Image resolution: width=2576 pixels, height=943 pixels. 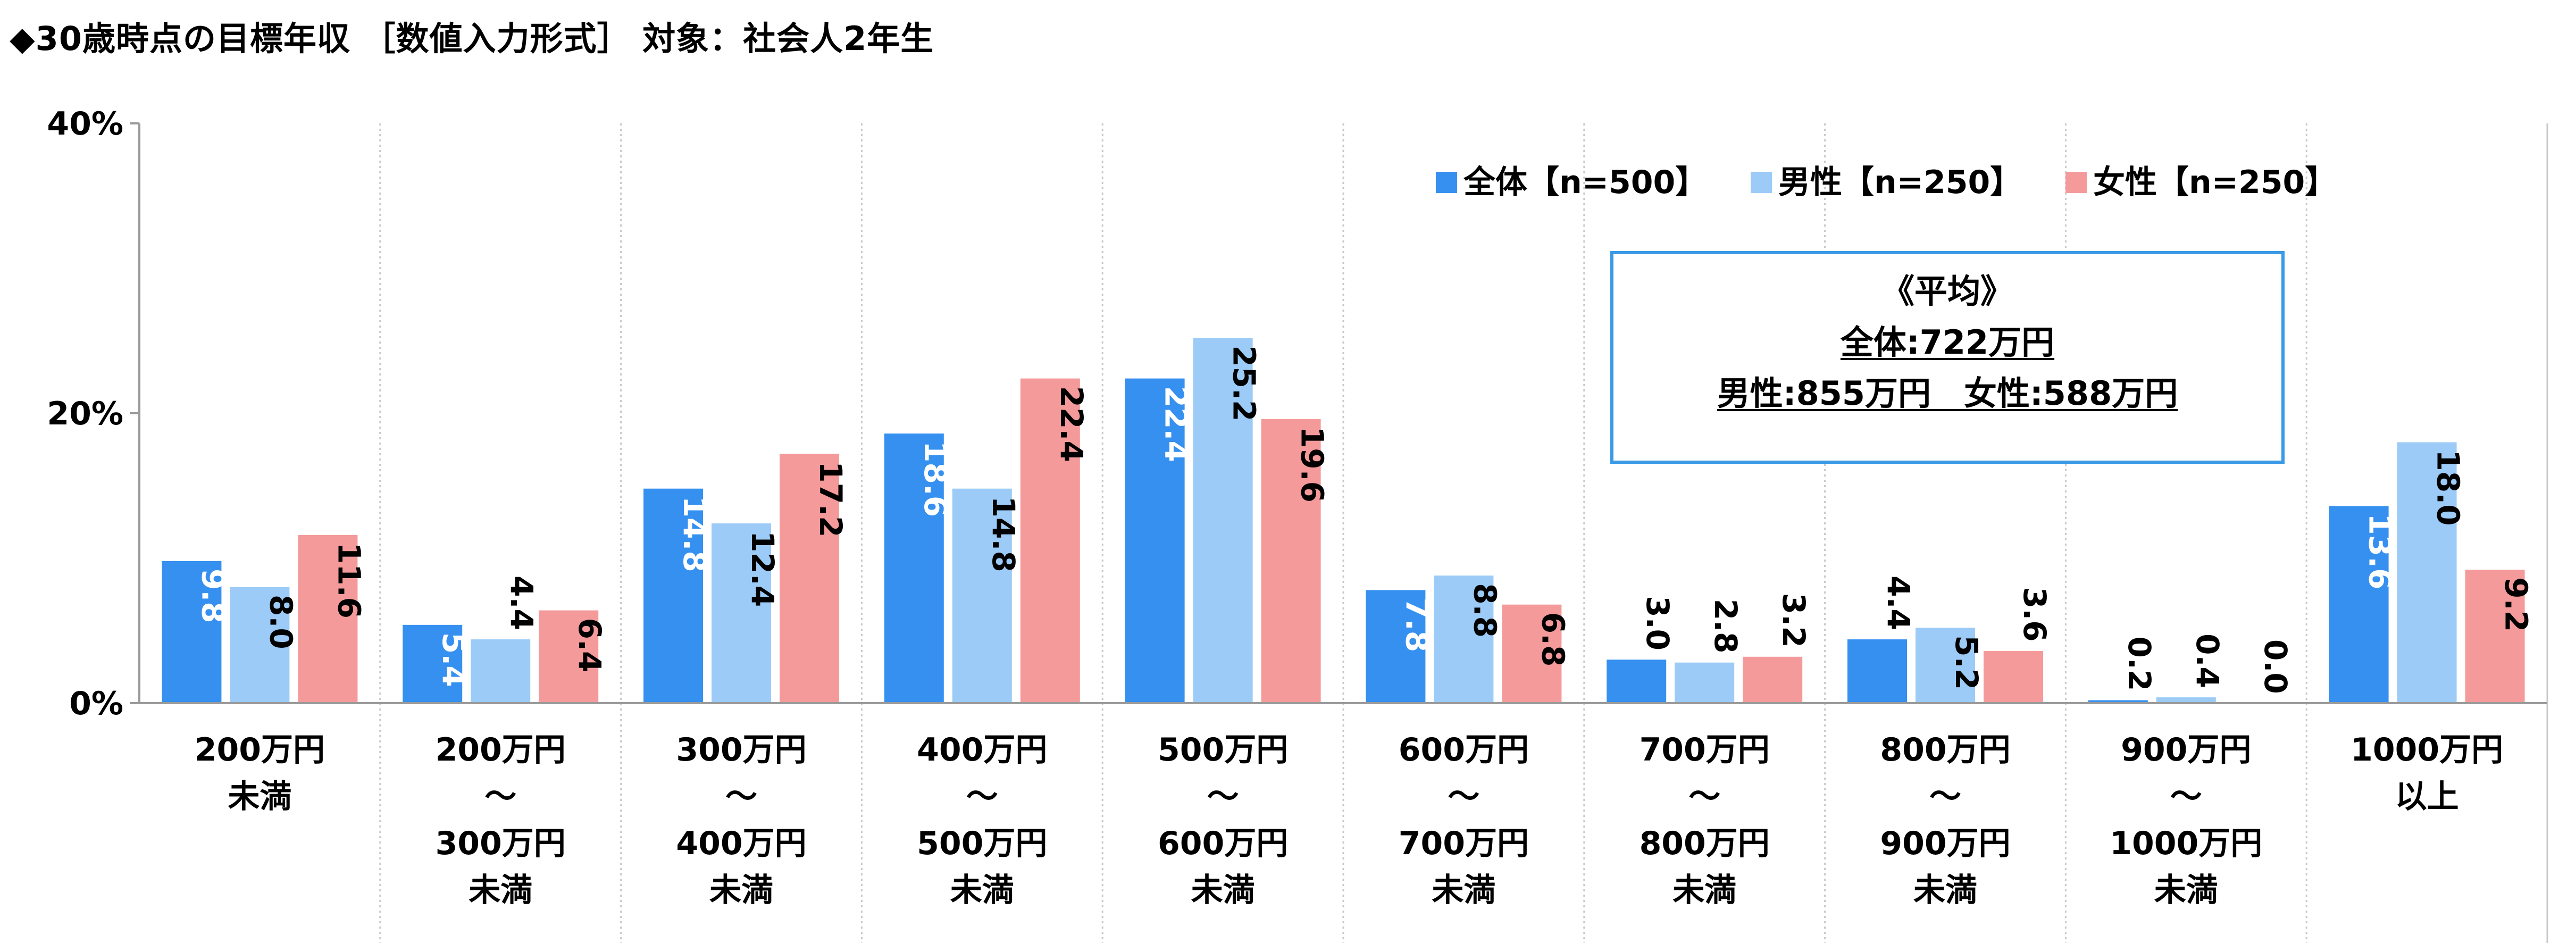 What do you see at coordinates (85, 124) in the screenshot?
I see `y-tick-label: 40%` at bounding box center [85, 124].